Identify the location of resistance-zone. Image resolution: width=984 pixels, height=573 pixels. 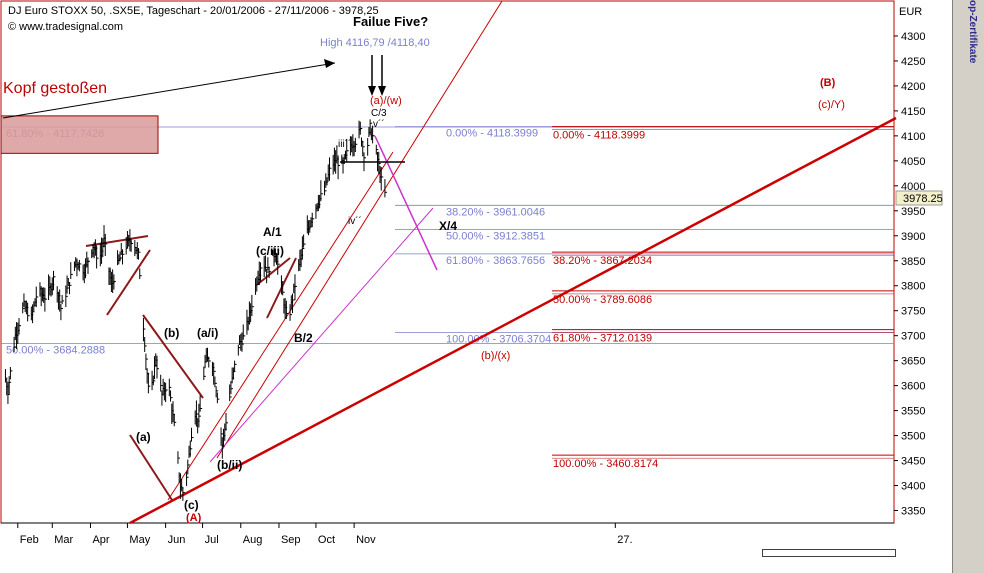
(79, 134).